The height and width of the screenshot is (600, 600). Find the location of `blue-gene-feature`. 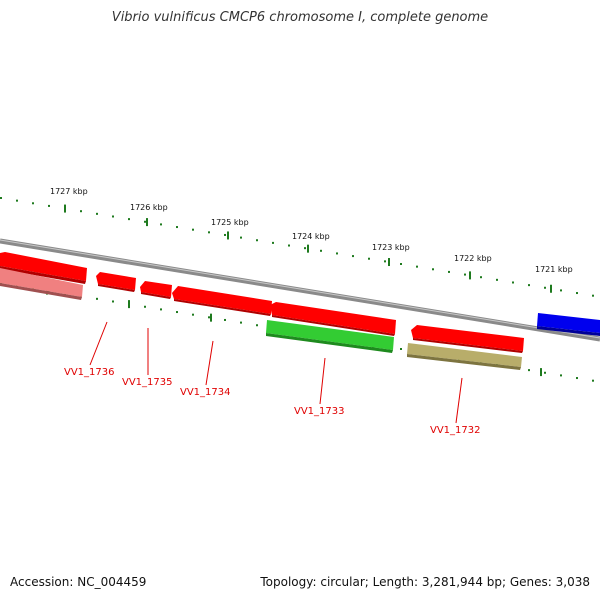

blue-gene-feature is located at coordinates (568, 323).